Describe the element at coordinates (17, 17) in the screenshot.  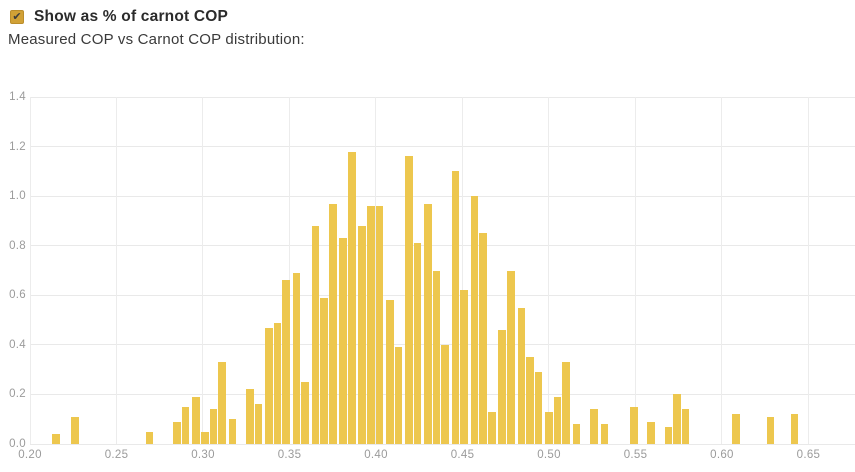
I see `checkbox-checked-icon: ✔` at that location.